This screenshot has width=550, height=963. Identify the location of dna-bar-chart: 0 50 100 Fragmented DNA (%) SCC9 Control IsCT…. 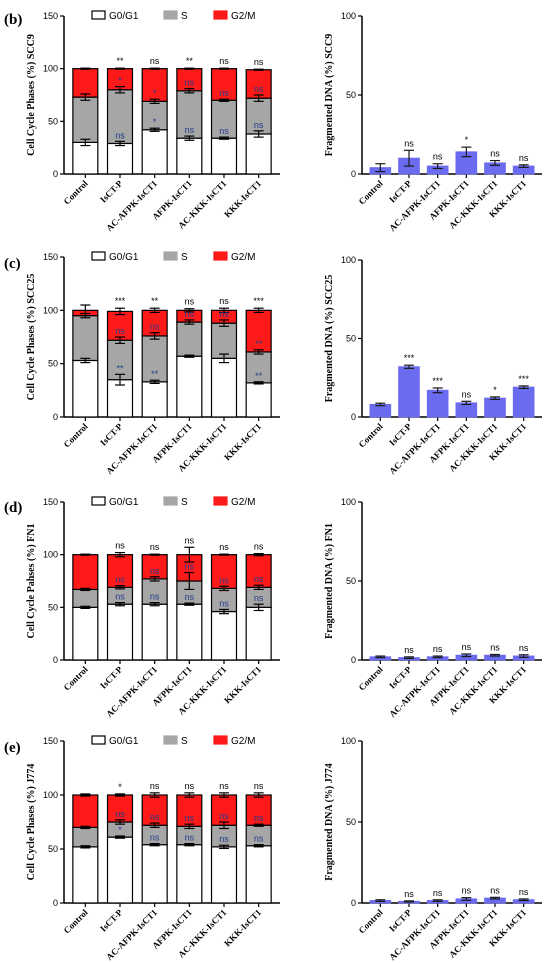
(433, 122).